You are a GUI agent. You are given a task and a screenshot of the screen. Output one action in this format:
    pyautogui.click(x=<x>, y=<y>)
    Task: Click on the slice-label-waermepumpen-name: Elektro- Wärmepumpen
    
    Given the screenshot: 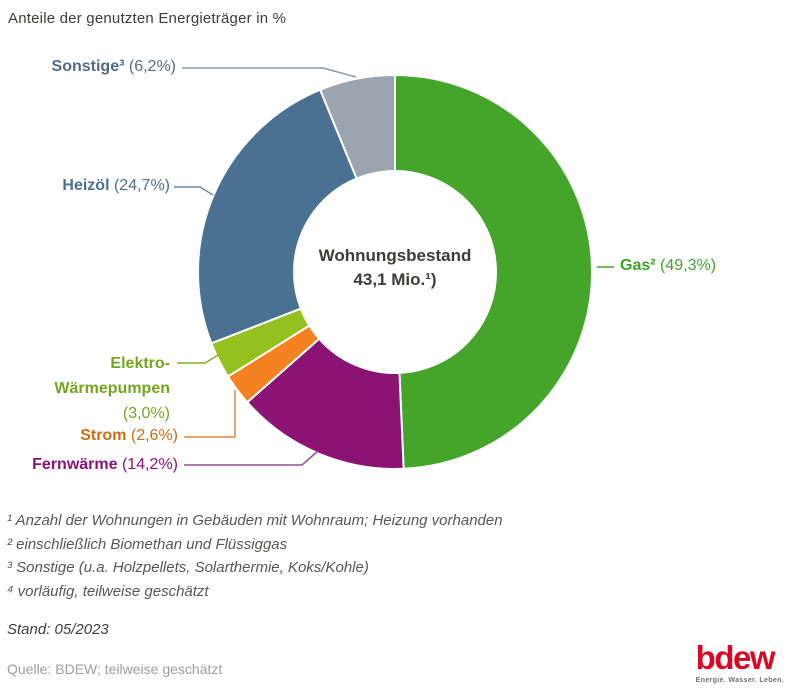 What is the action you would take?
    pyautogui.click(x=112, y=376)
    